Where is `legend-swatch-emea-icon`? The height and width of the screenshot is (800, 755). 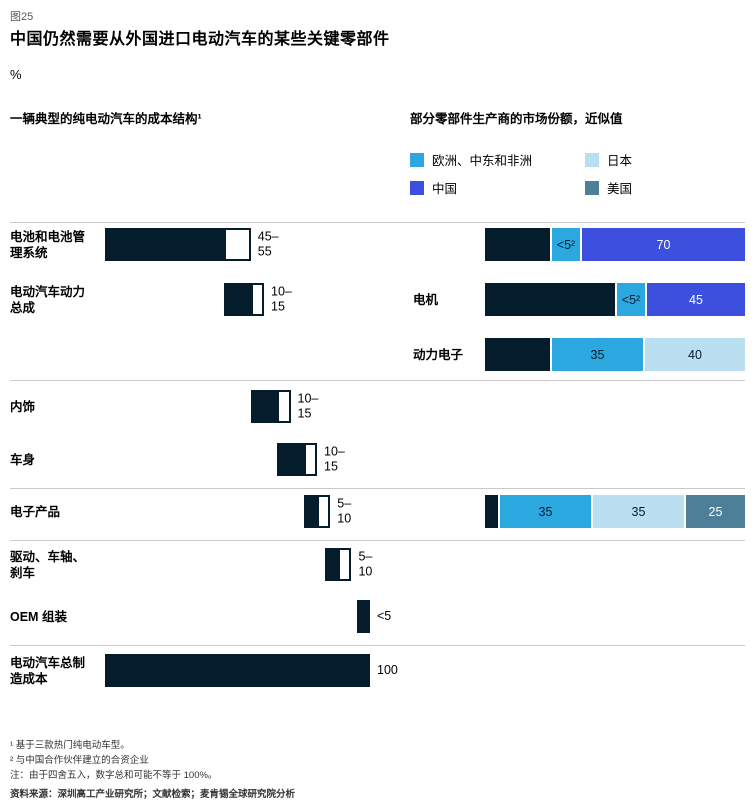 legend-swatch-emea-icon is located at coordinates (417, 159).